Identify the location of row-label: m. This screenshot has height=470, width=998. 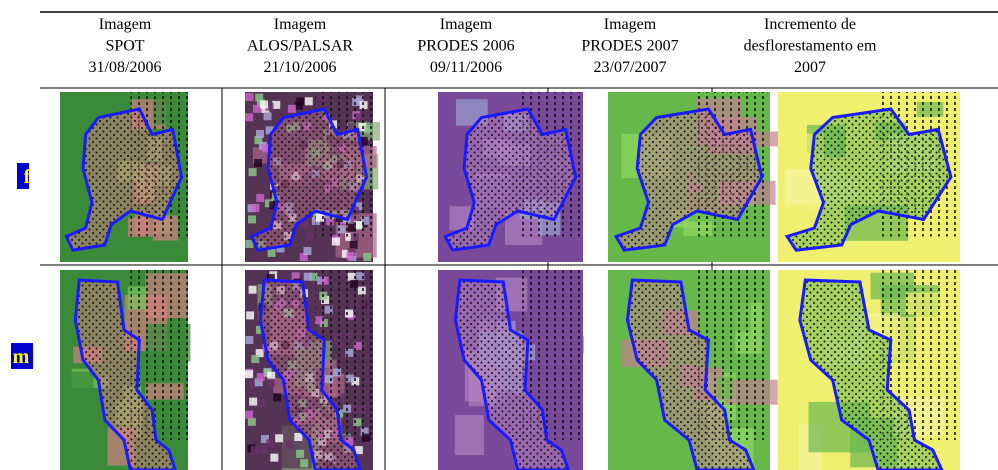
(21, 357).